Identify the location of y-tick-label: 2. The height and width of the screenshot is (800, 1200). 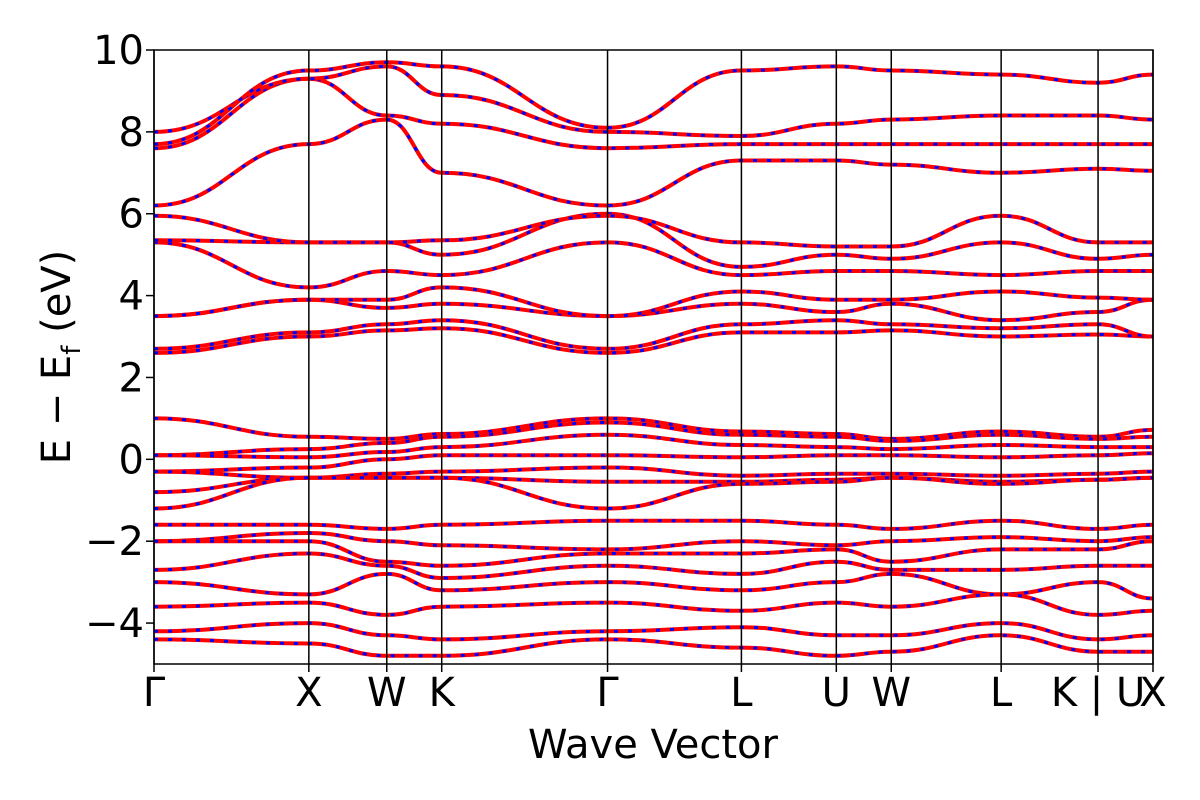
(131, 378).